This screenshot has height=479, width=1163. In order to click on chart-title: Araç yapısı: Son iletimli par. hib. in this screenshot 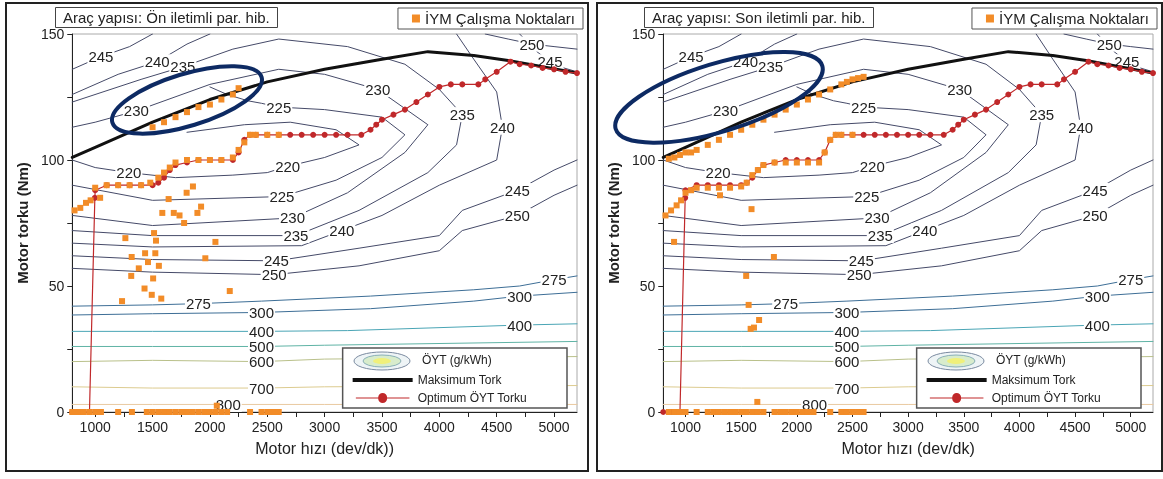, I will do `click(759, 17)`.